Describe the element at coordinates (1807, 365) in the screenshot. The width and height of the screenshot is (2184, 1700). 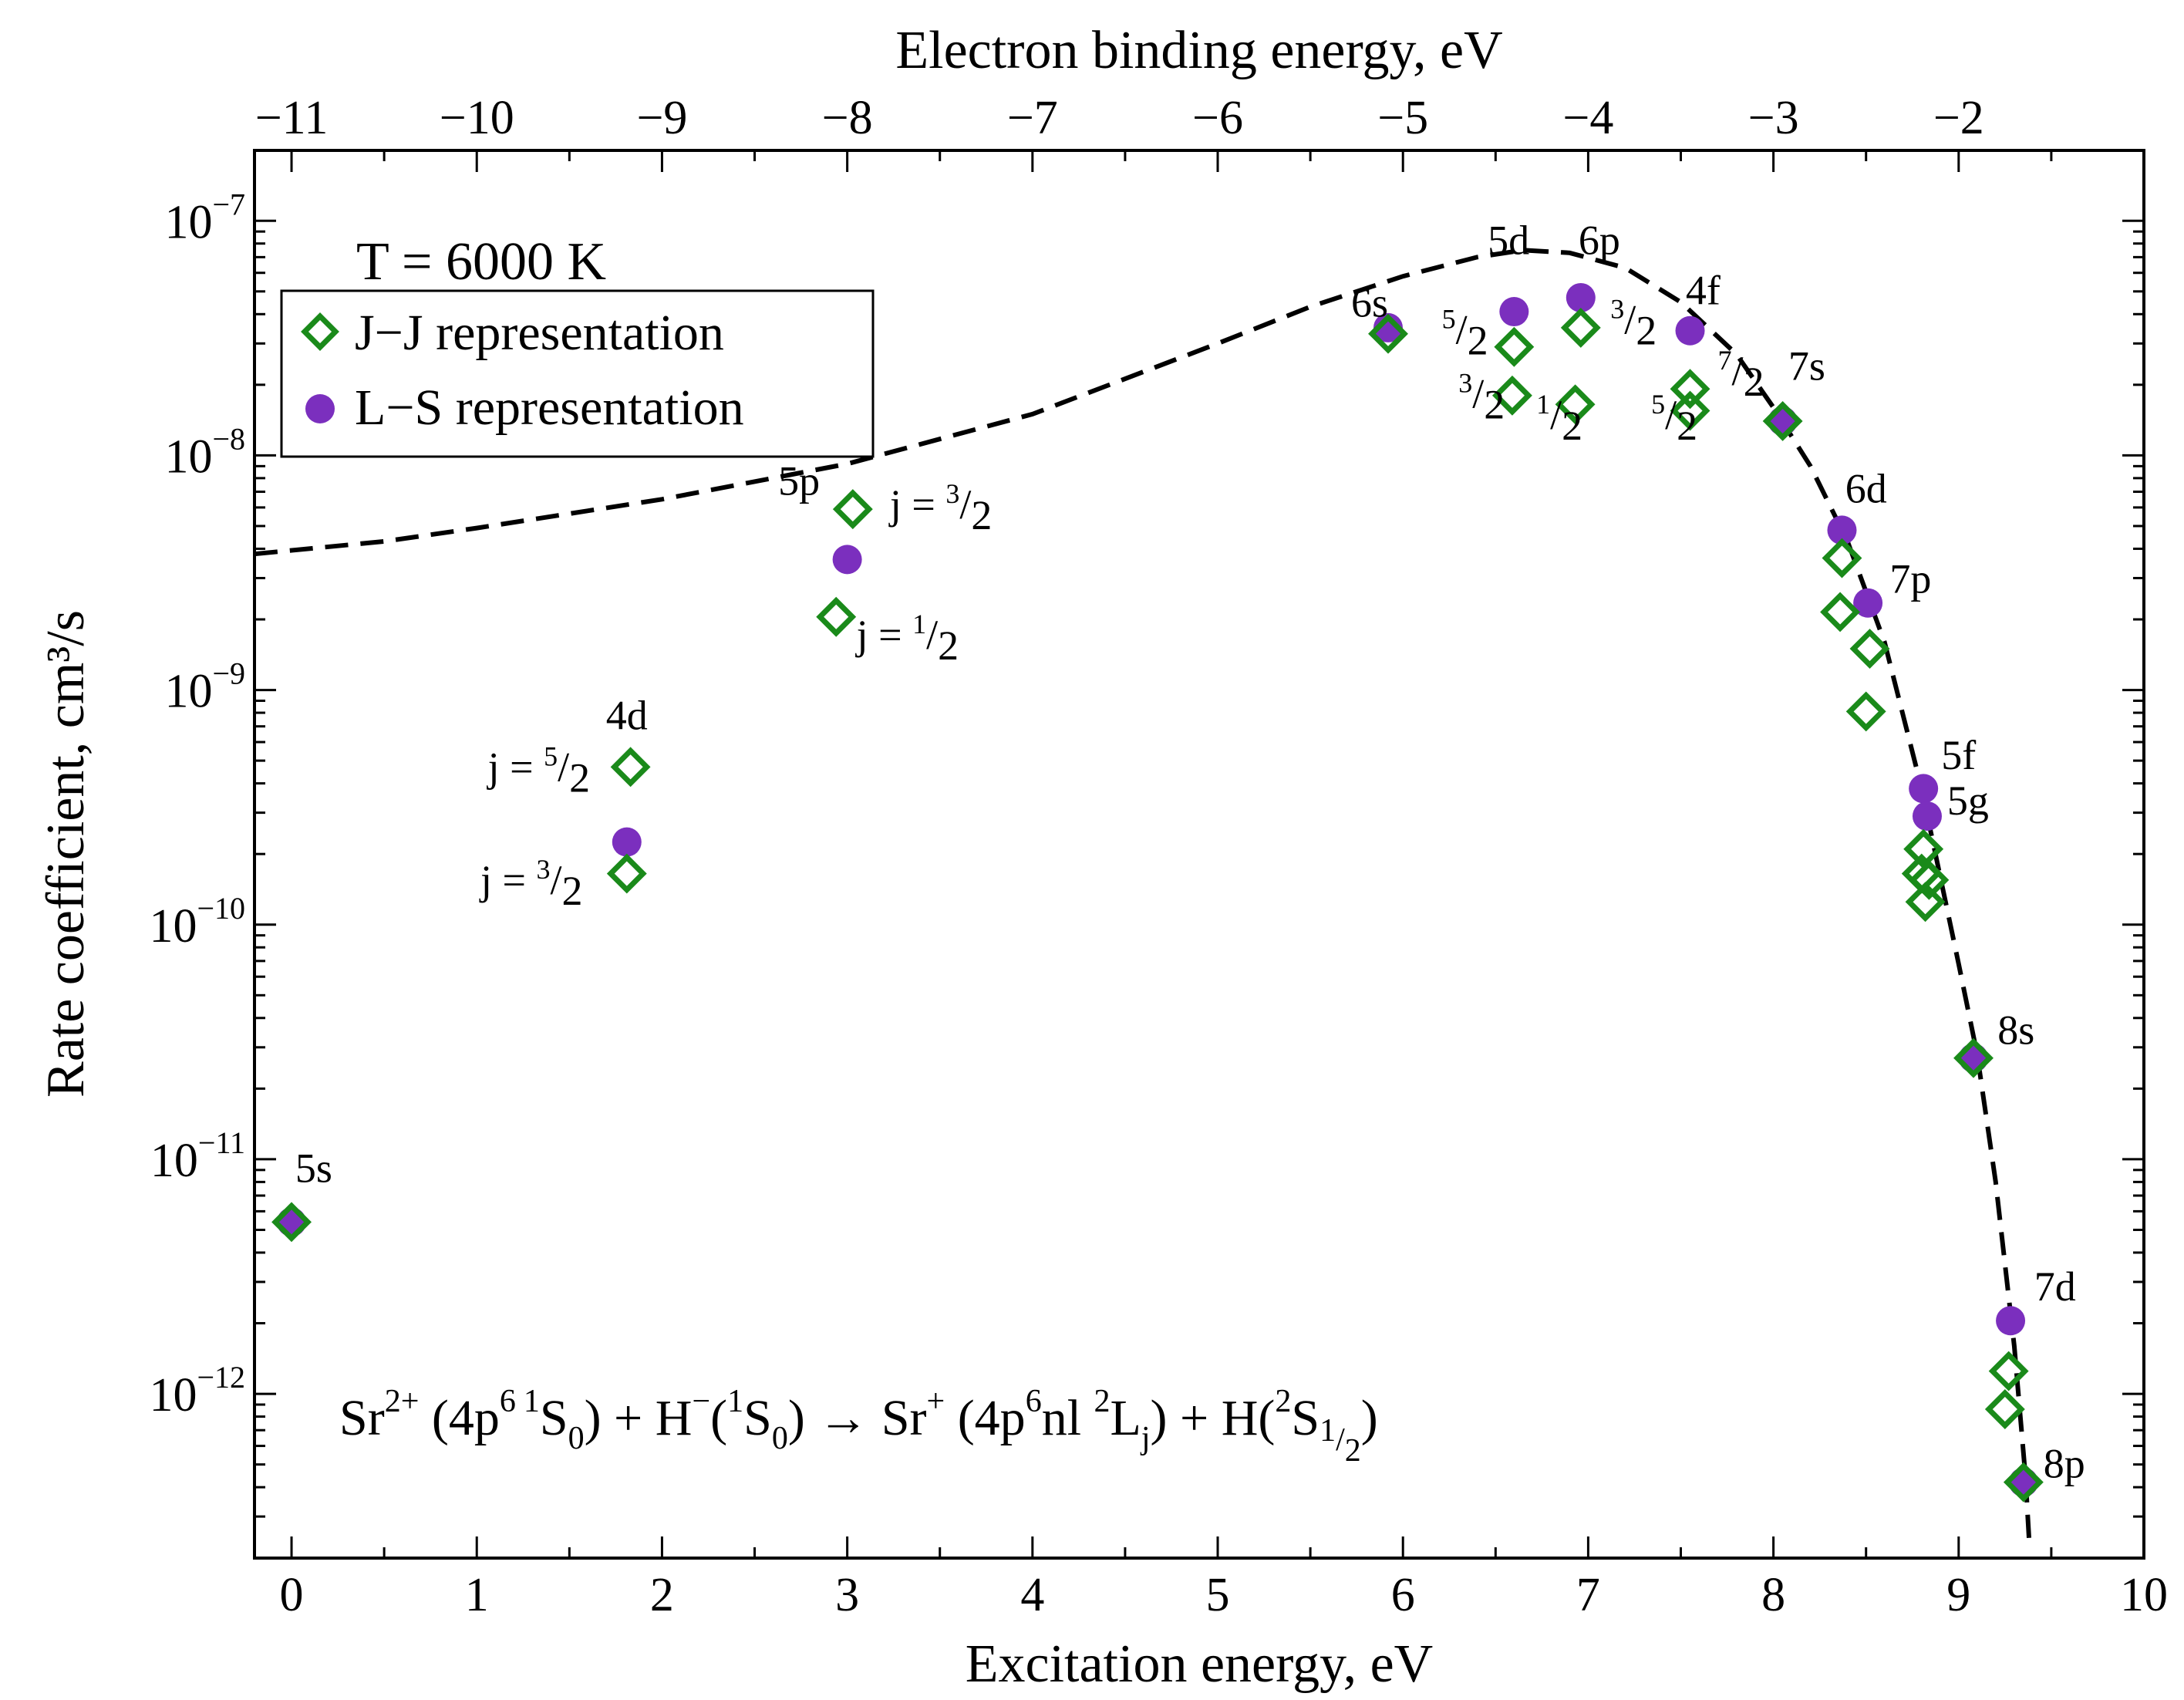
I see `state-label: 7s` at that location.